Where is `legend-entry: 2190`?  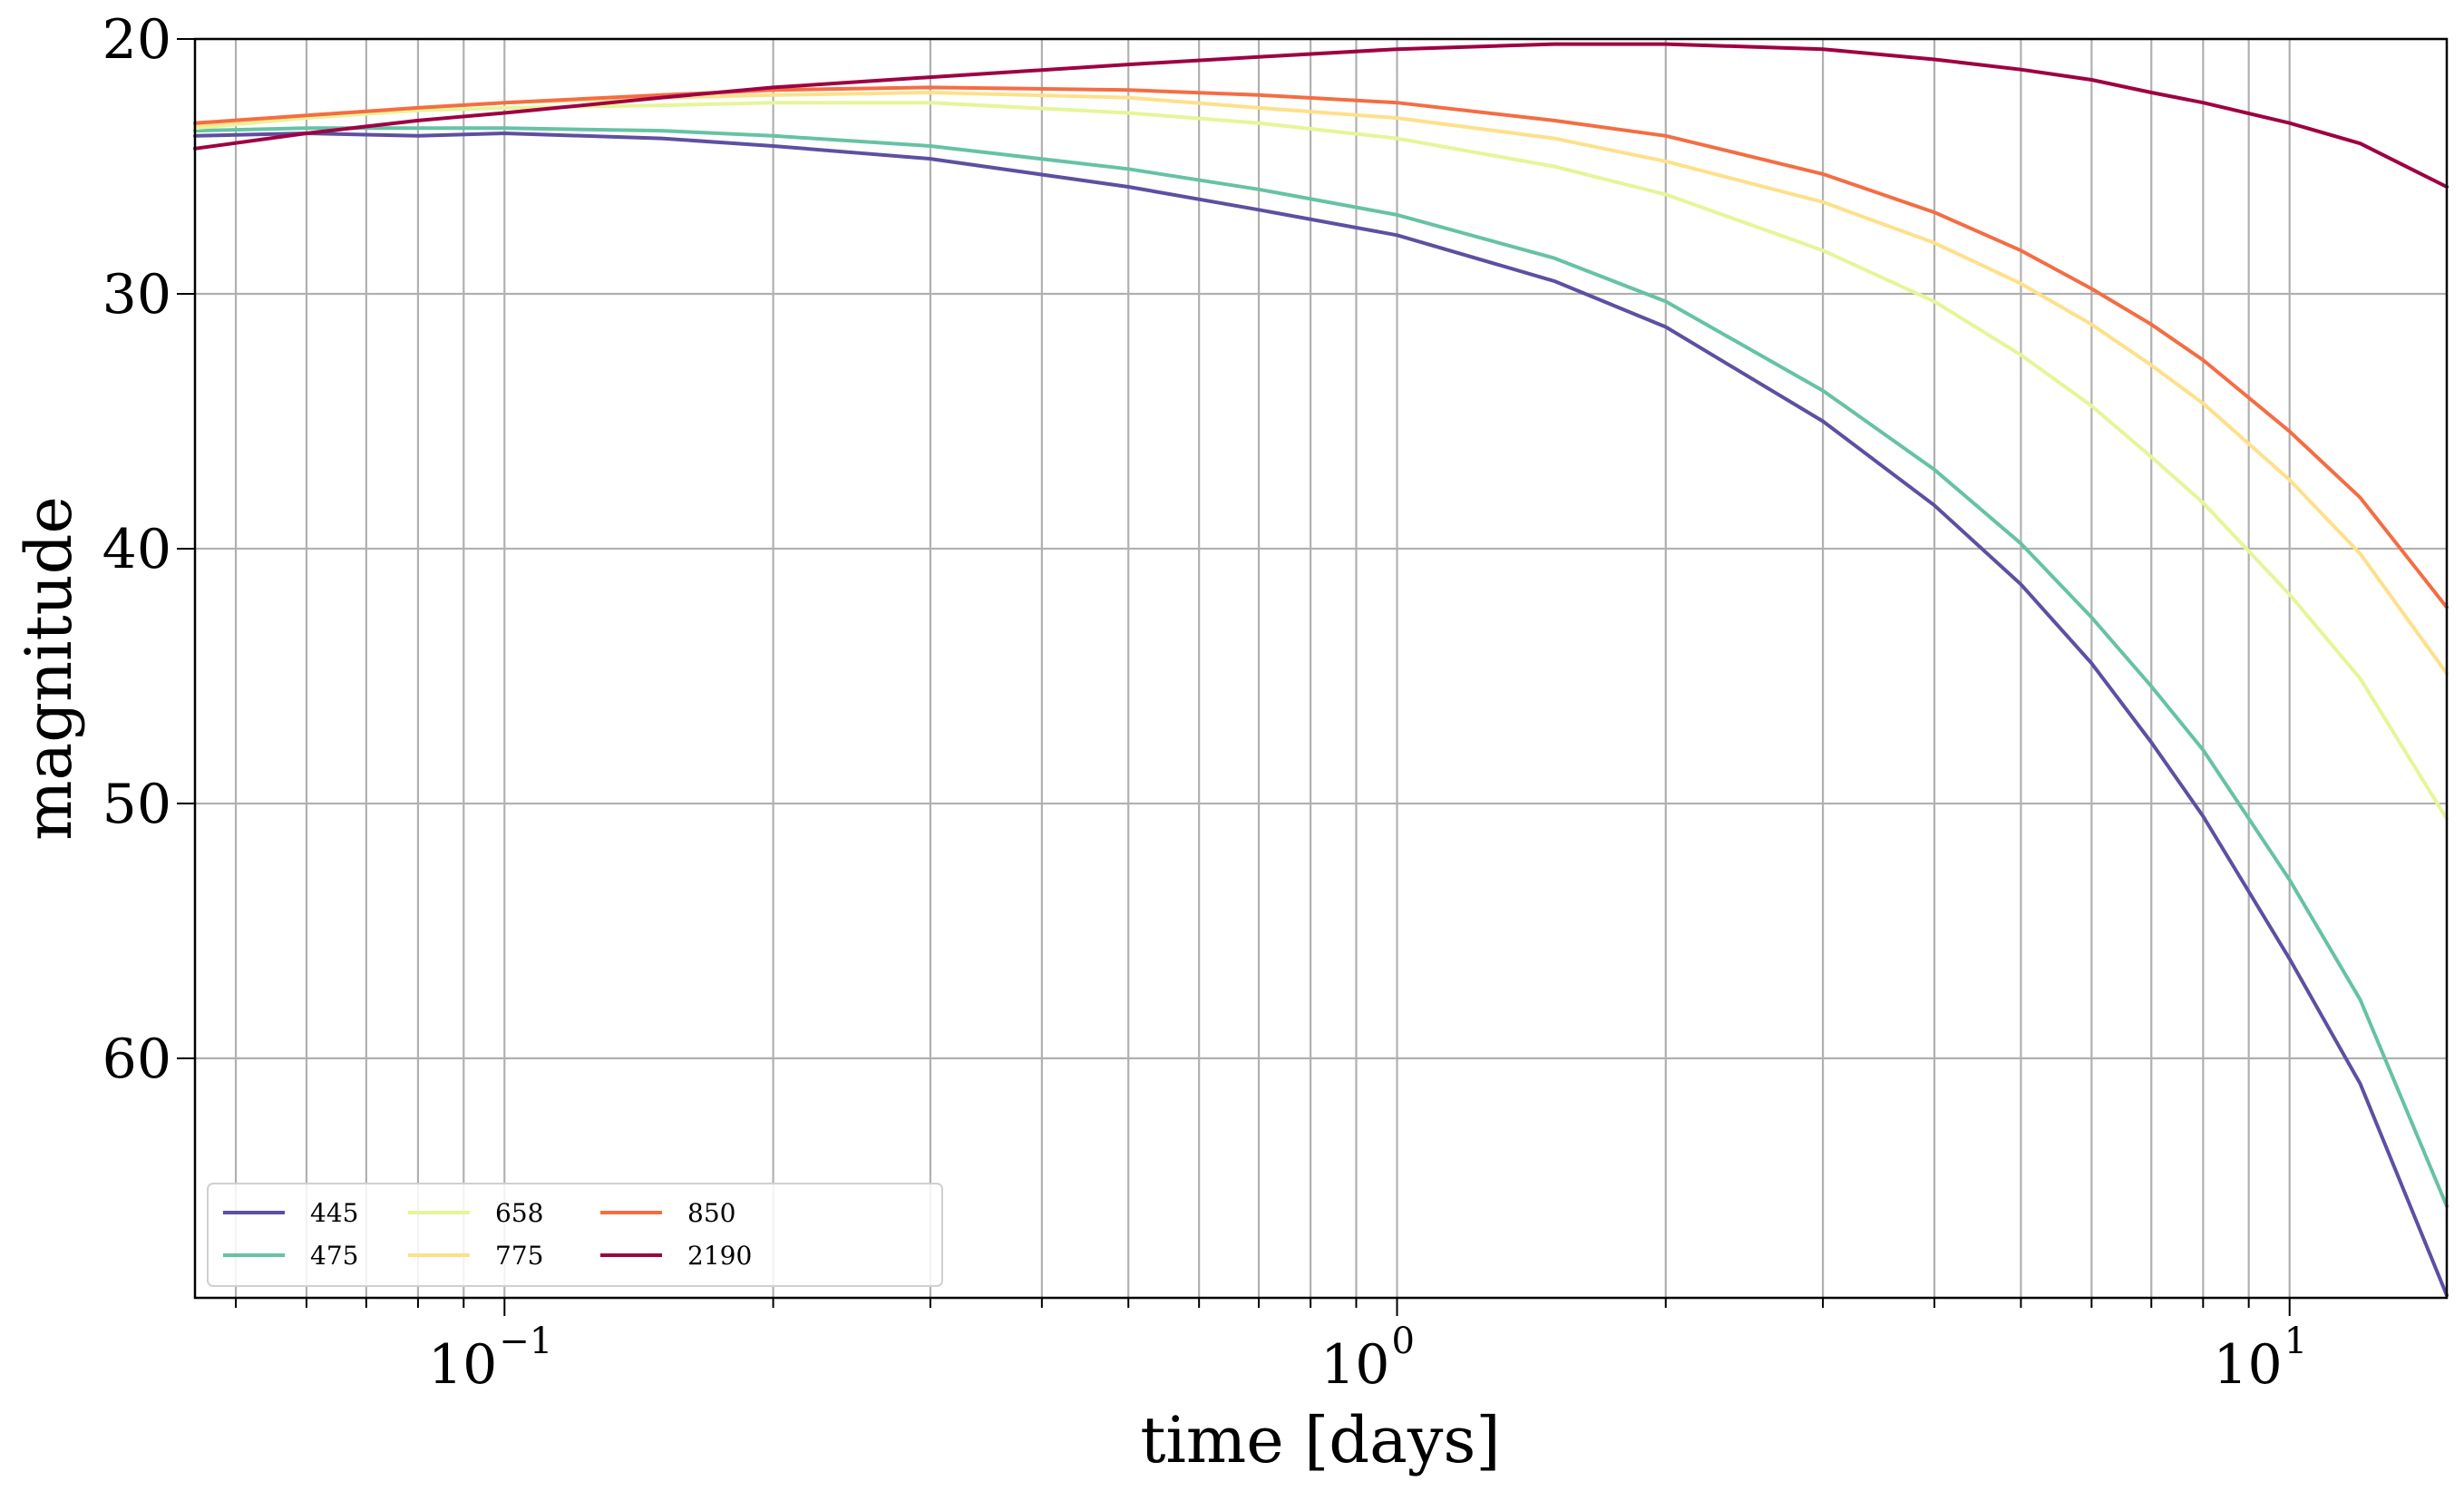
legend-entry: 2190 is located at coordinates (676, 1256).